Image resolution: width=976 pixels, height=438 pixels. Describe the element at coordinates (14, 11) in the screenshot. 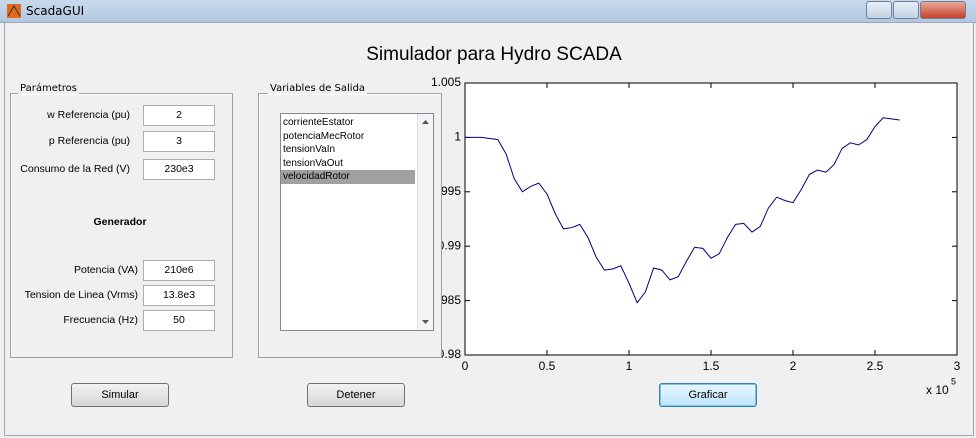

I see `app-icon` at that location.